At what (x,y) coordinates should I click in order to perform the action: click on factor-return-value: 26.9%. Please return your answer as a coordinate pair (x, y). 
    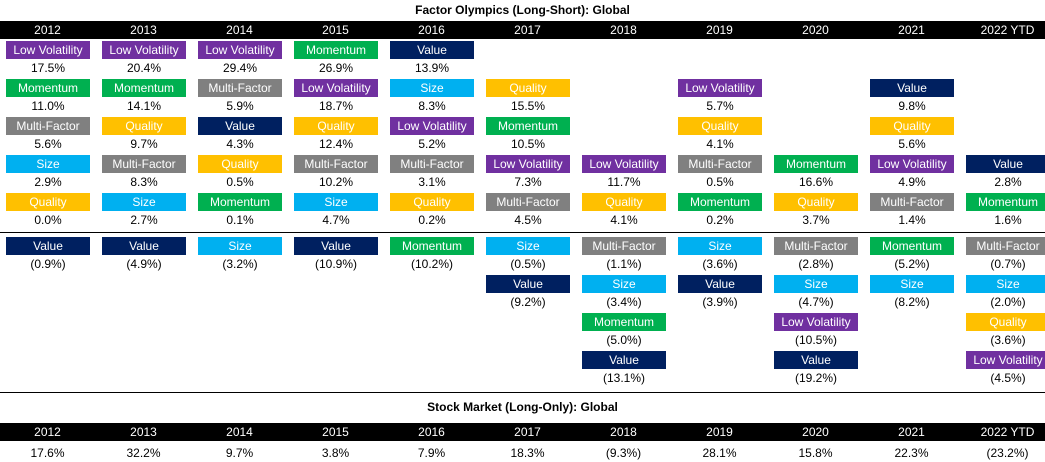
    Looking at the image, I should click on (336, 68).